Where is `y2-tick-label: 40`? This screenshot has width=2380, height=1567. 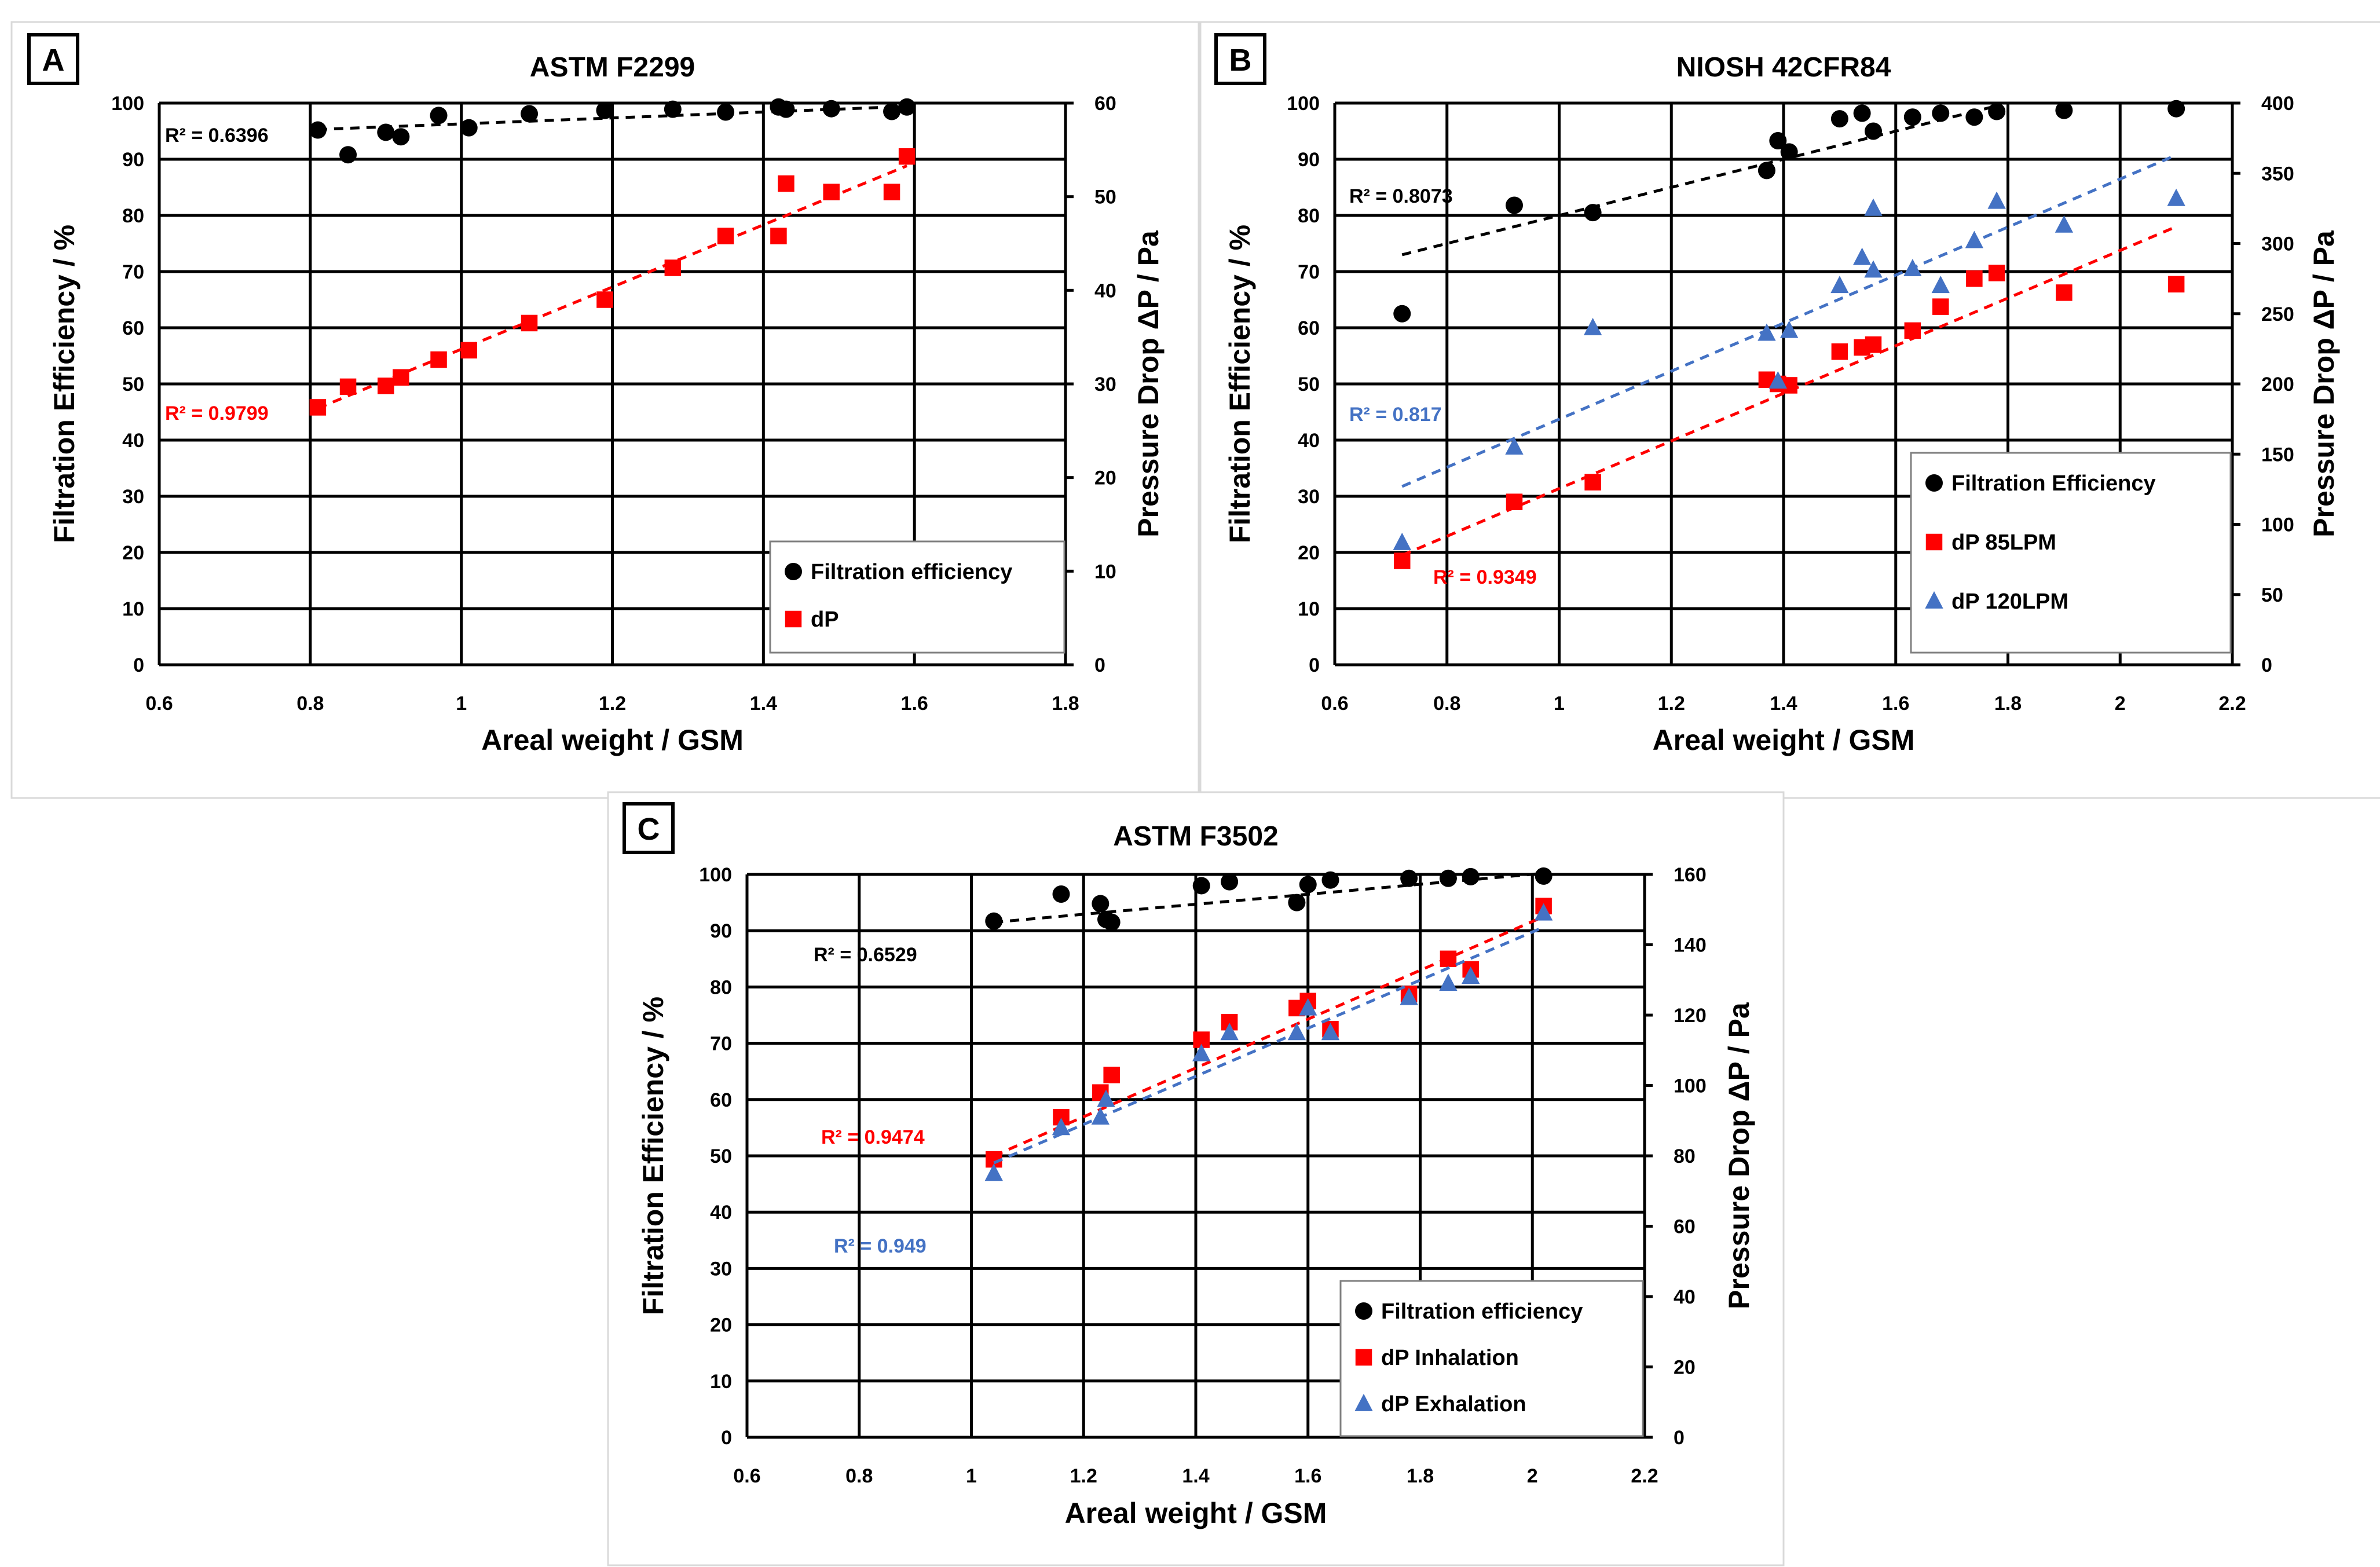
y2-tick-label: 40 is located at coordinates (1685, 1297).